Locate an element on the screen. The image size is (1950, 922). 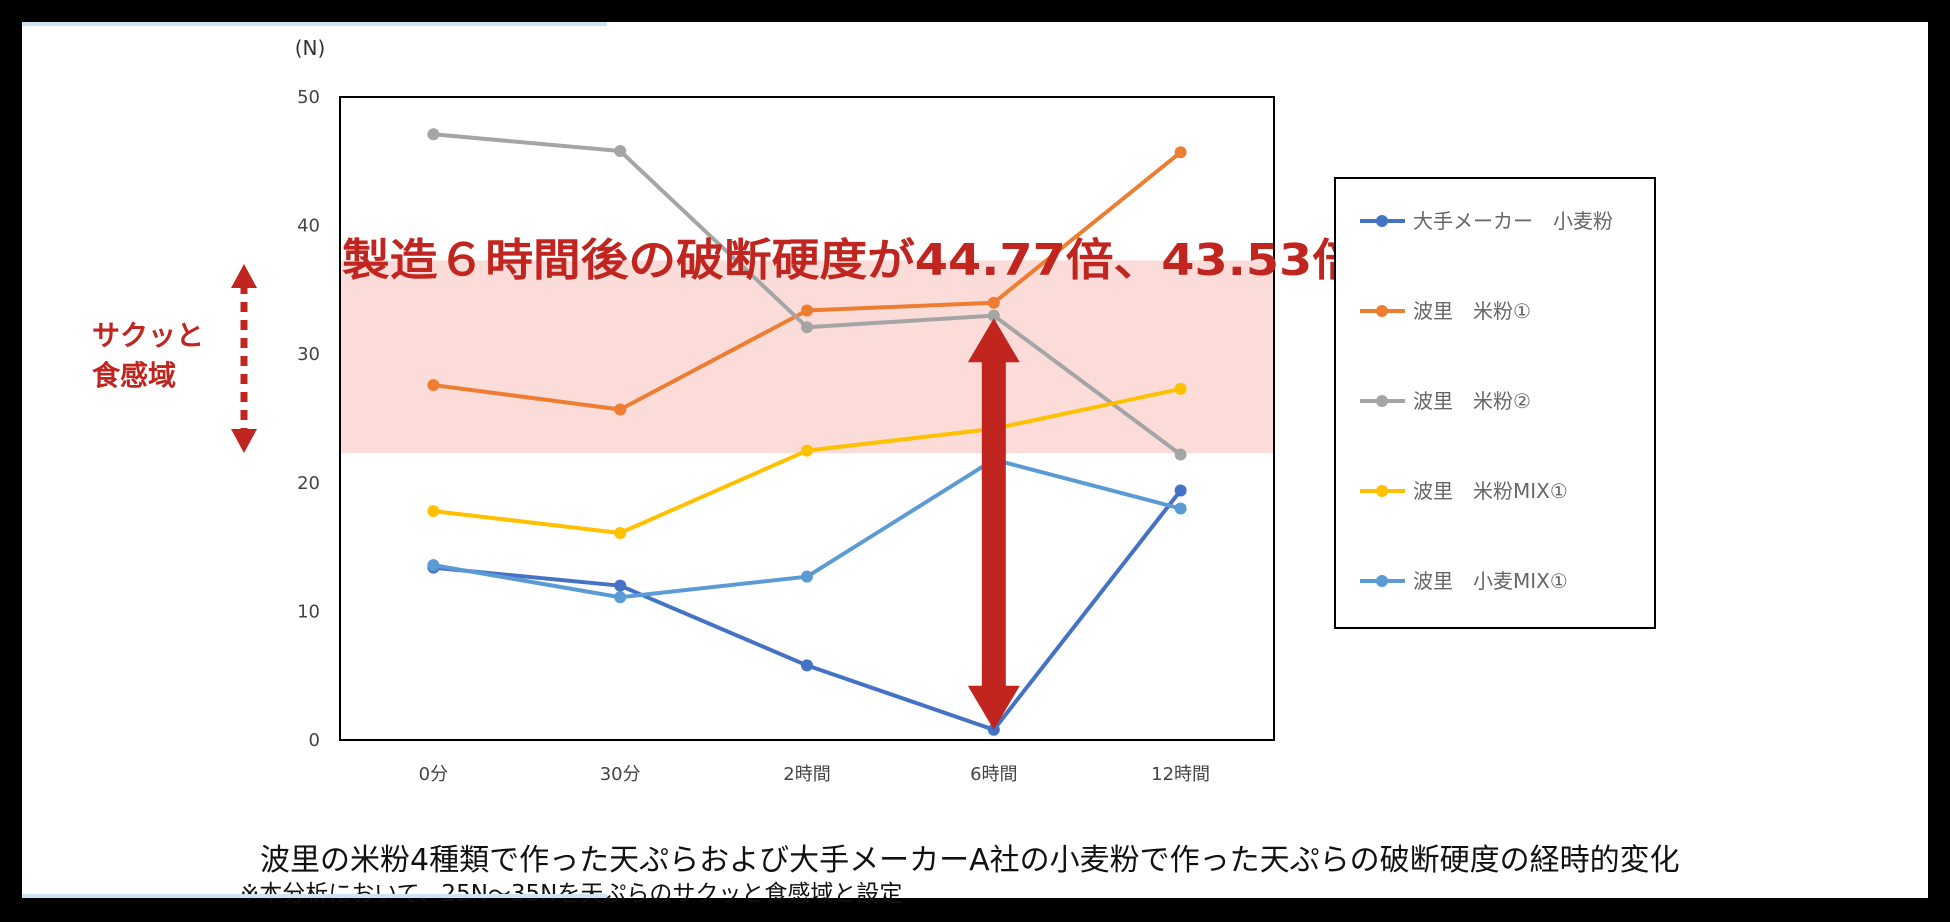
legend-label: 波里 小麦MIX① is located at coordinates (1490, 581).